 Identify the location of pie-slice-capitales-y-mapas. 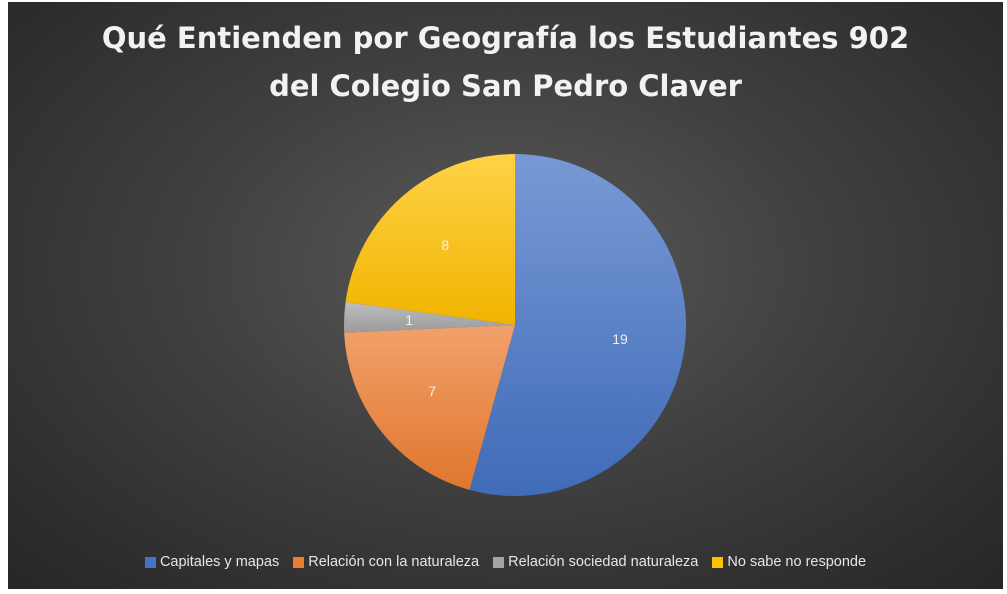
(577, 325).